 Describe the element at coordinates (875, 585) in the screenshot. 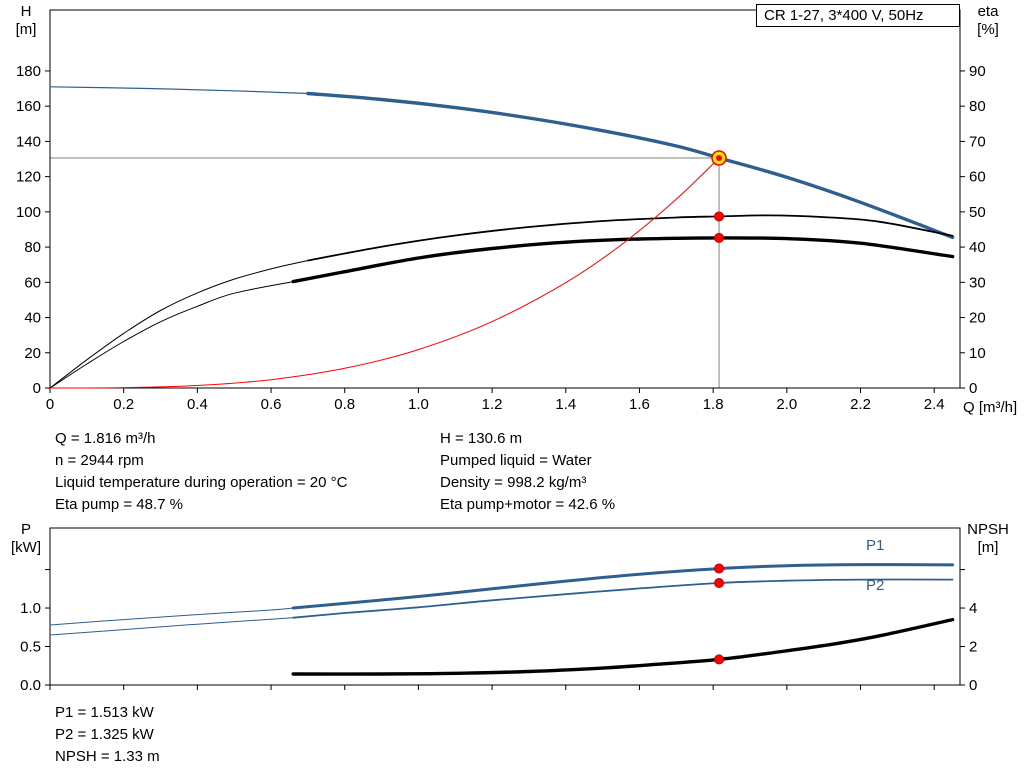

I see `p2-curve-label: P2` at that location.